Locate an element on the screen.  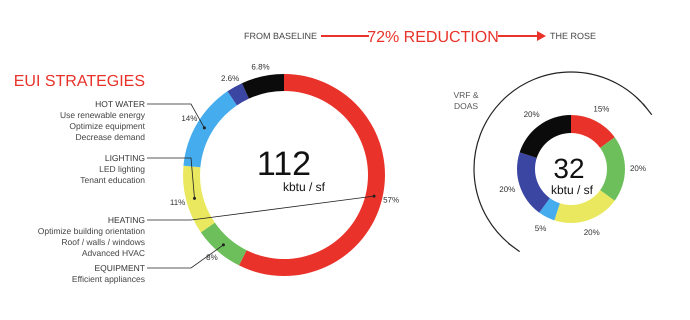
text: Efficient appliances is located at coordinates (108, 279).